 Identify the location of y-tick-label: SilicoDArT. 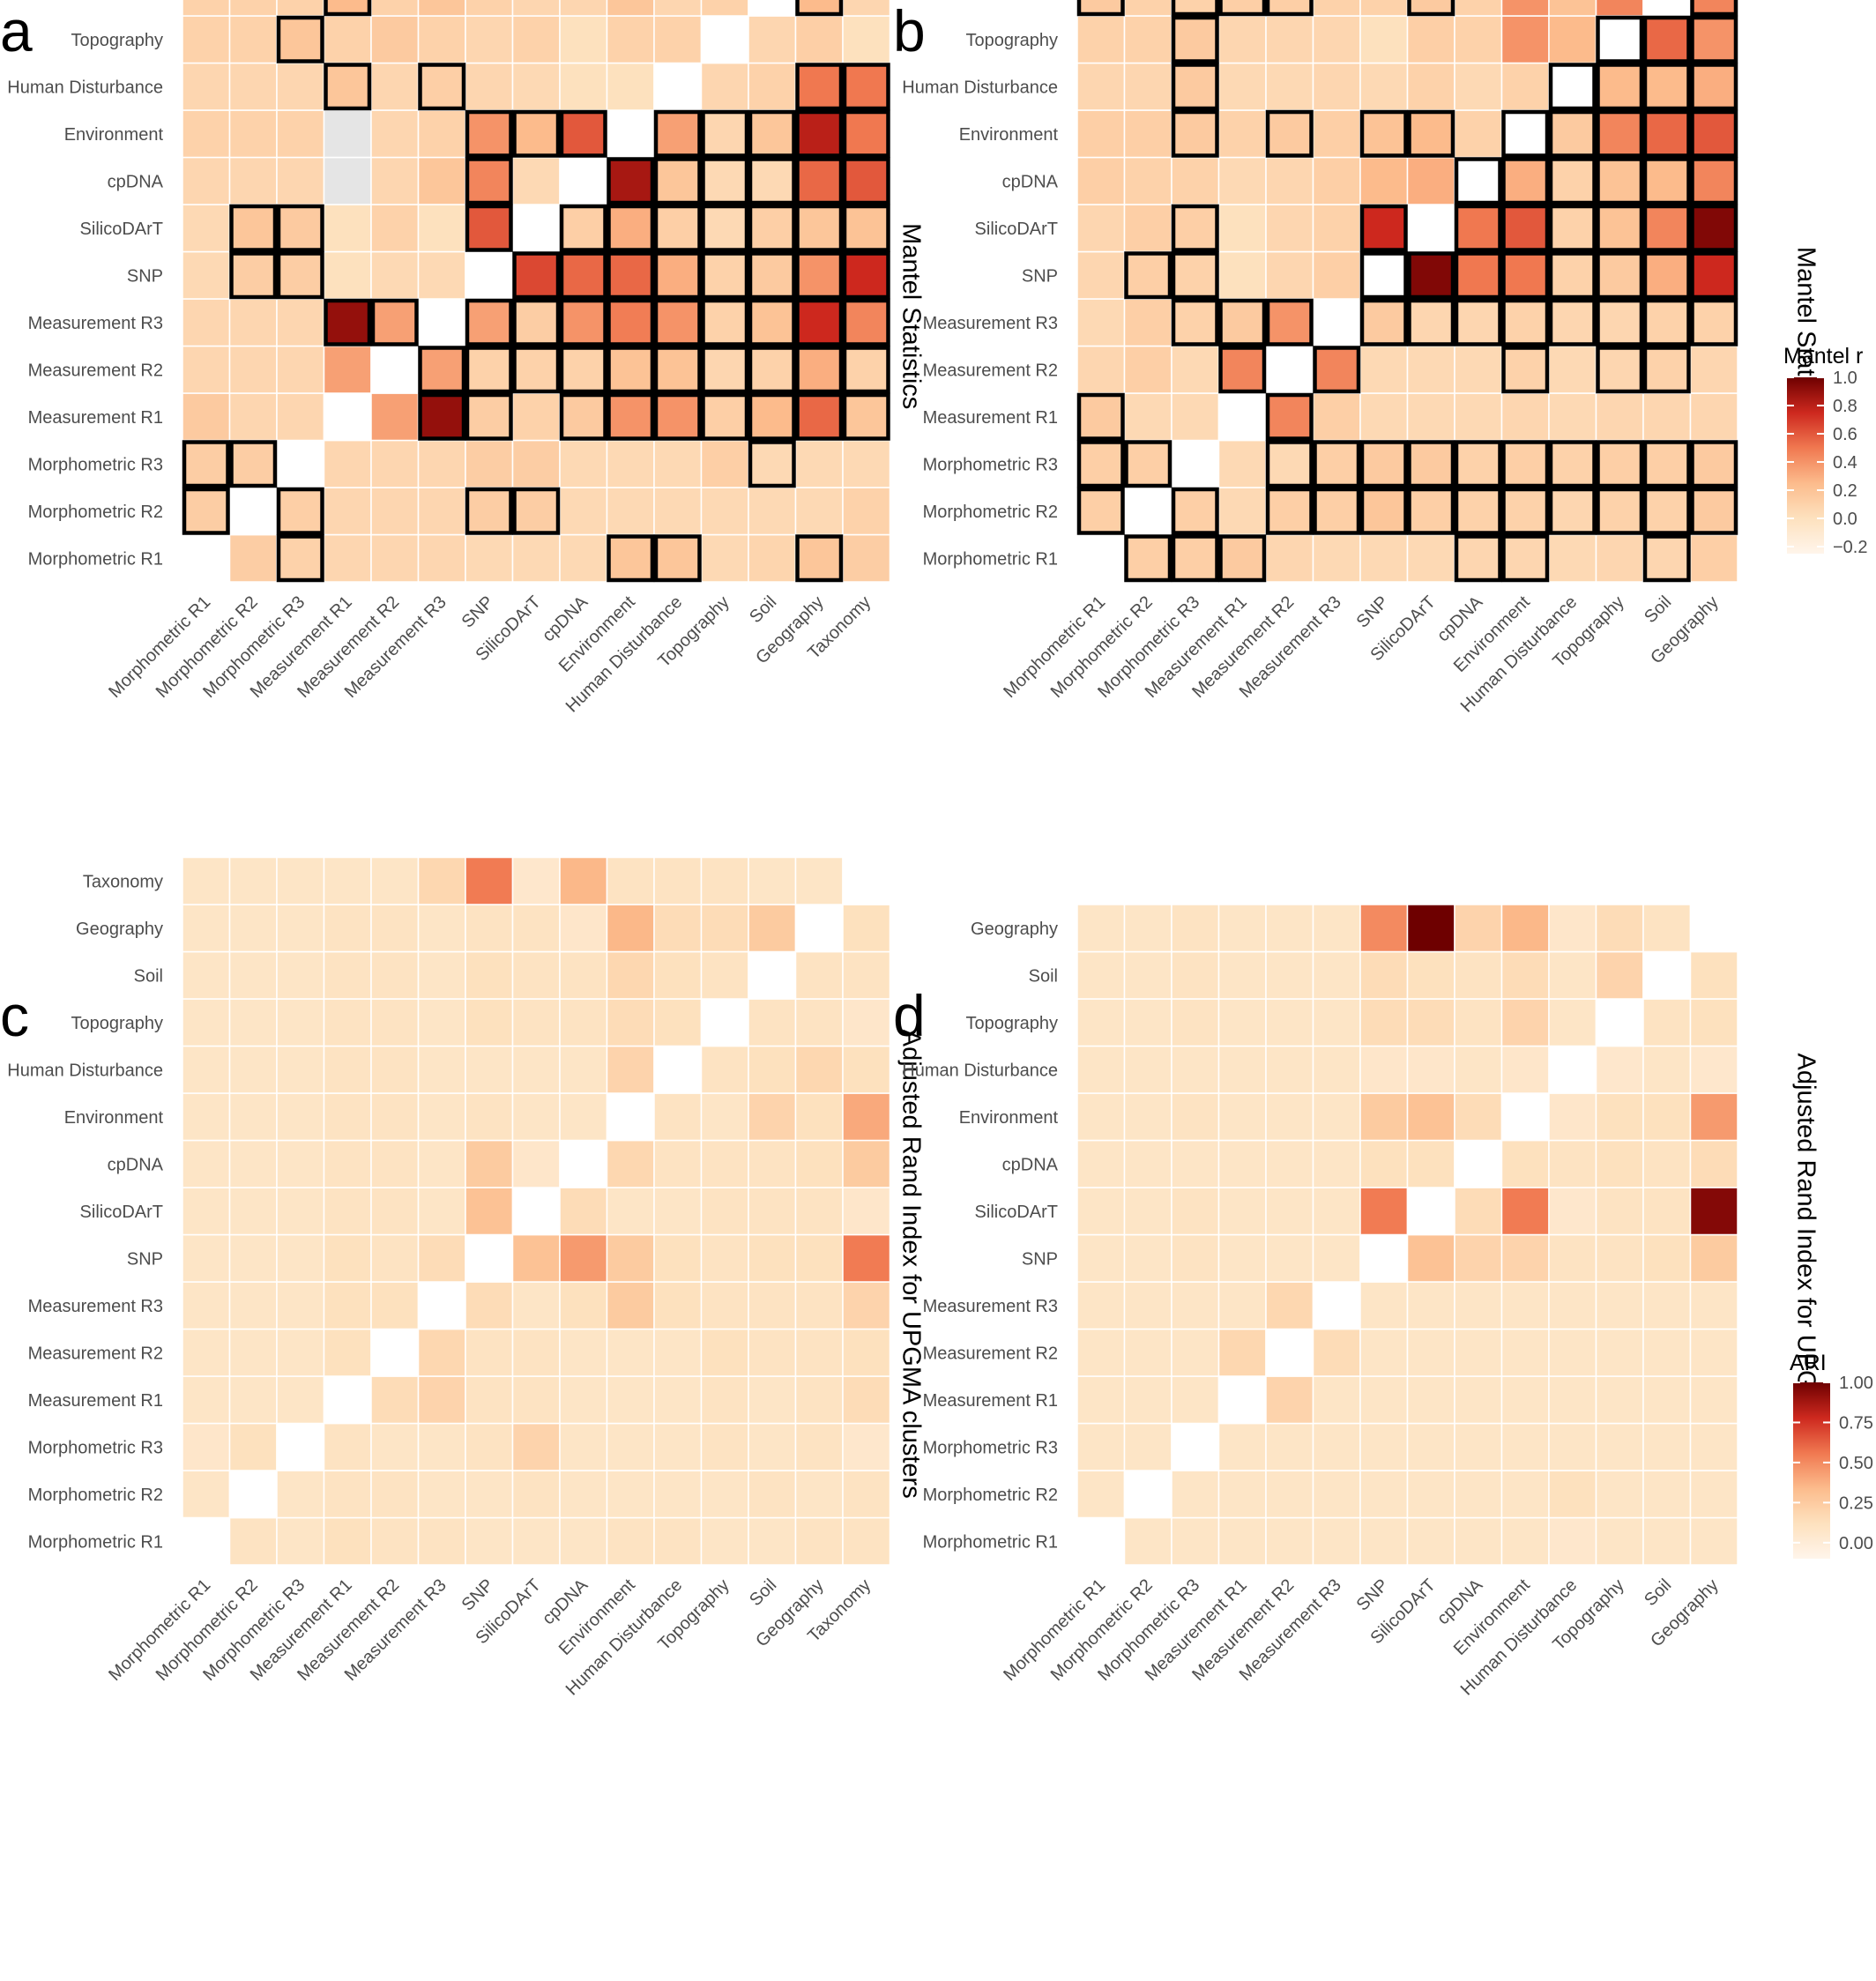
(121, 1212).